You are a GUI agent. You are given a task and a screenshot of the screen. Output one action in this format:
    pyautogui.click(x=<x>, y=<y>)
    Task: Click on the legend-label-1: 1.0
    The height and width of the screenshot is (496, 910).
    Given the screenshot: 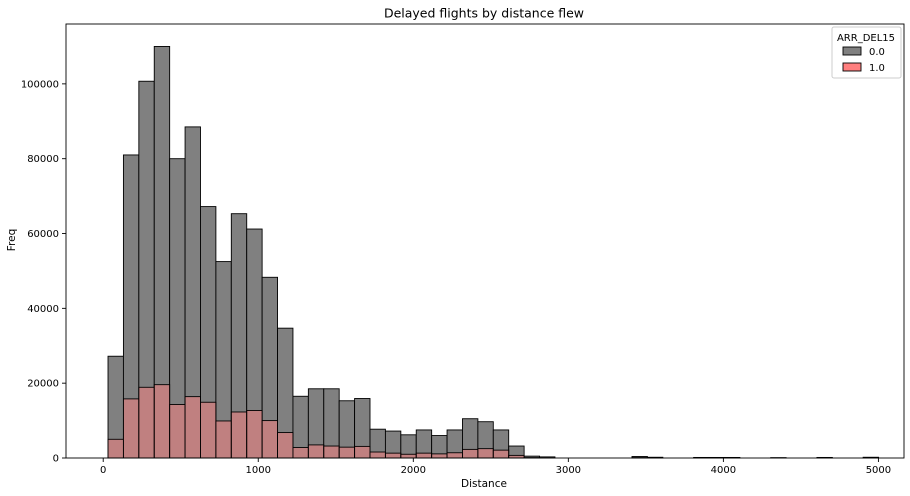 What is the action you would take?
    pyautogui.click(x=877, y=68)
    